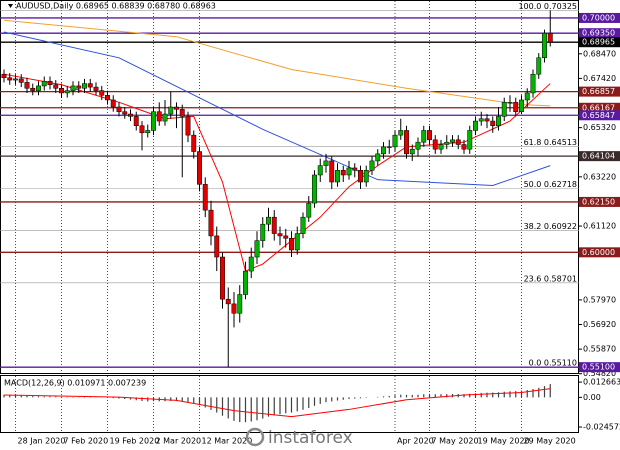  What do you see at coordinates (550, 226) in the screenshot?
I see `fib-label: 38.2 0.60922` at bounding box center [550, 226].